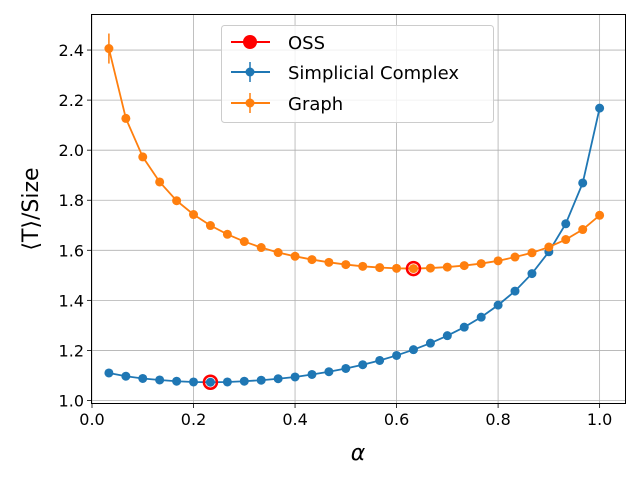  Describe the element at coordinates (71, 300) in the screenshot. I see `y-tick-label: 1.4` at that location.